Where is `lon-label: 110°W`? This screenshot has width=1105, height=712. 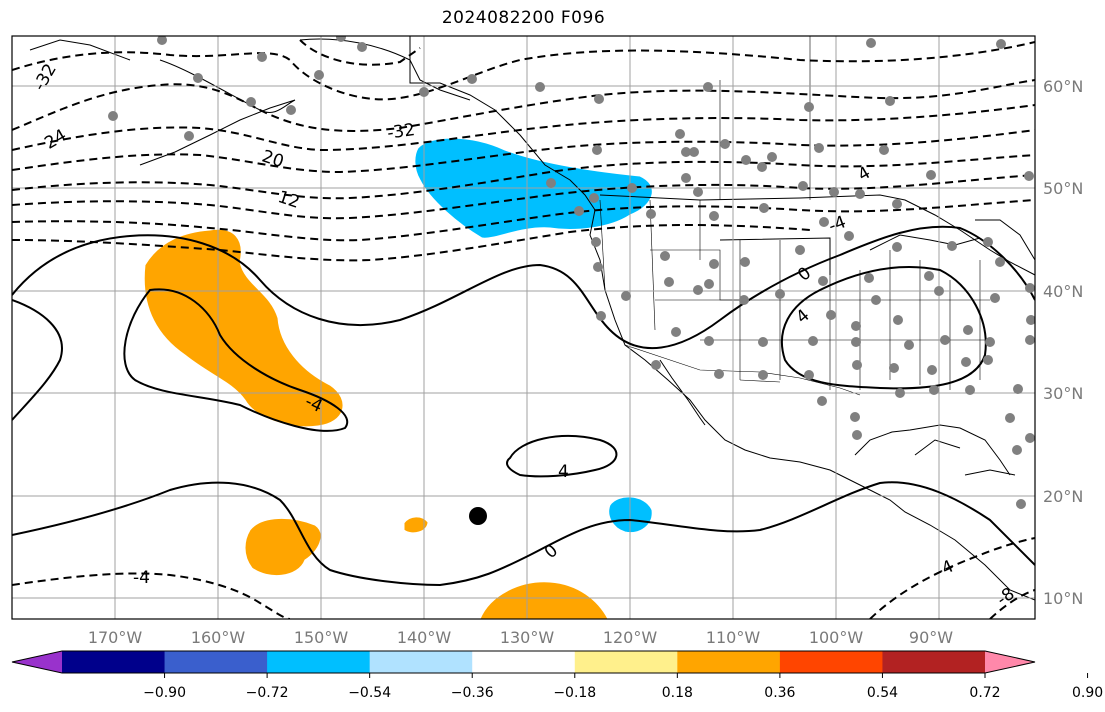
lon-label: 110°W is located at coordinates (733, 637).